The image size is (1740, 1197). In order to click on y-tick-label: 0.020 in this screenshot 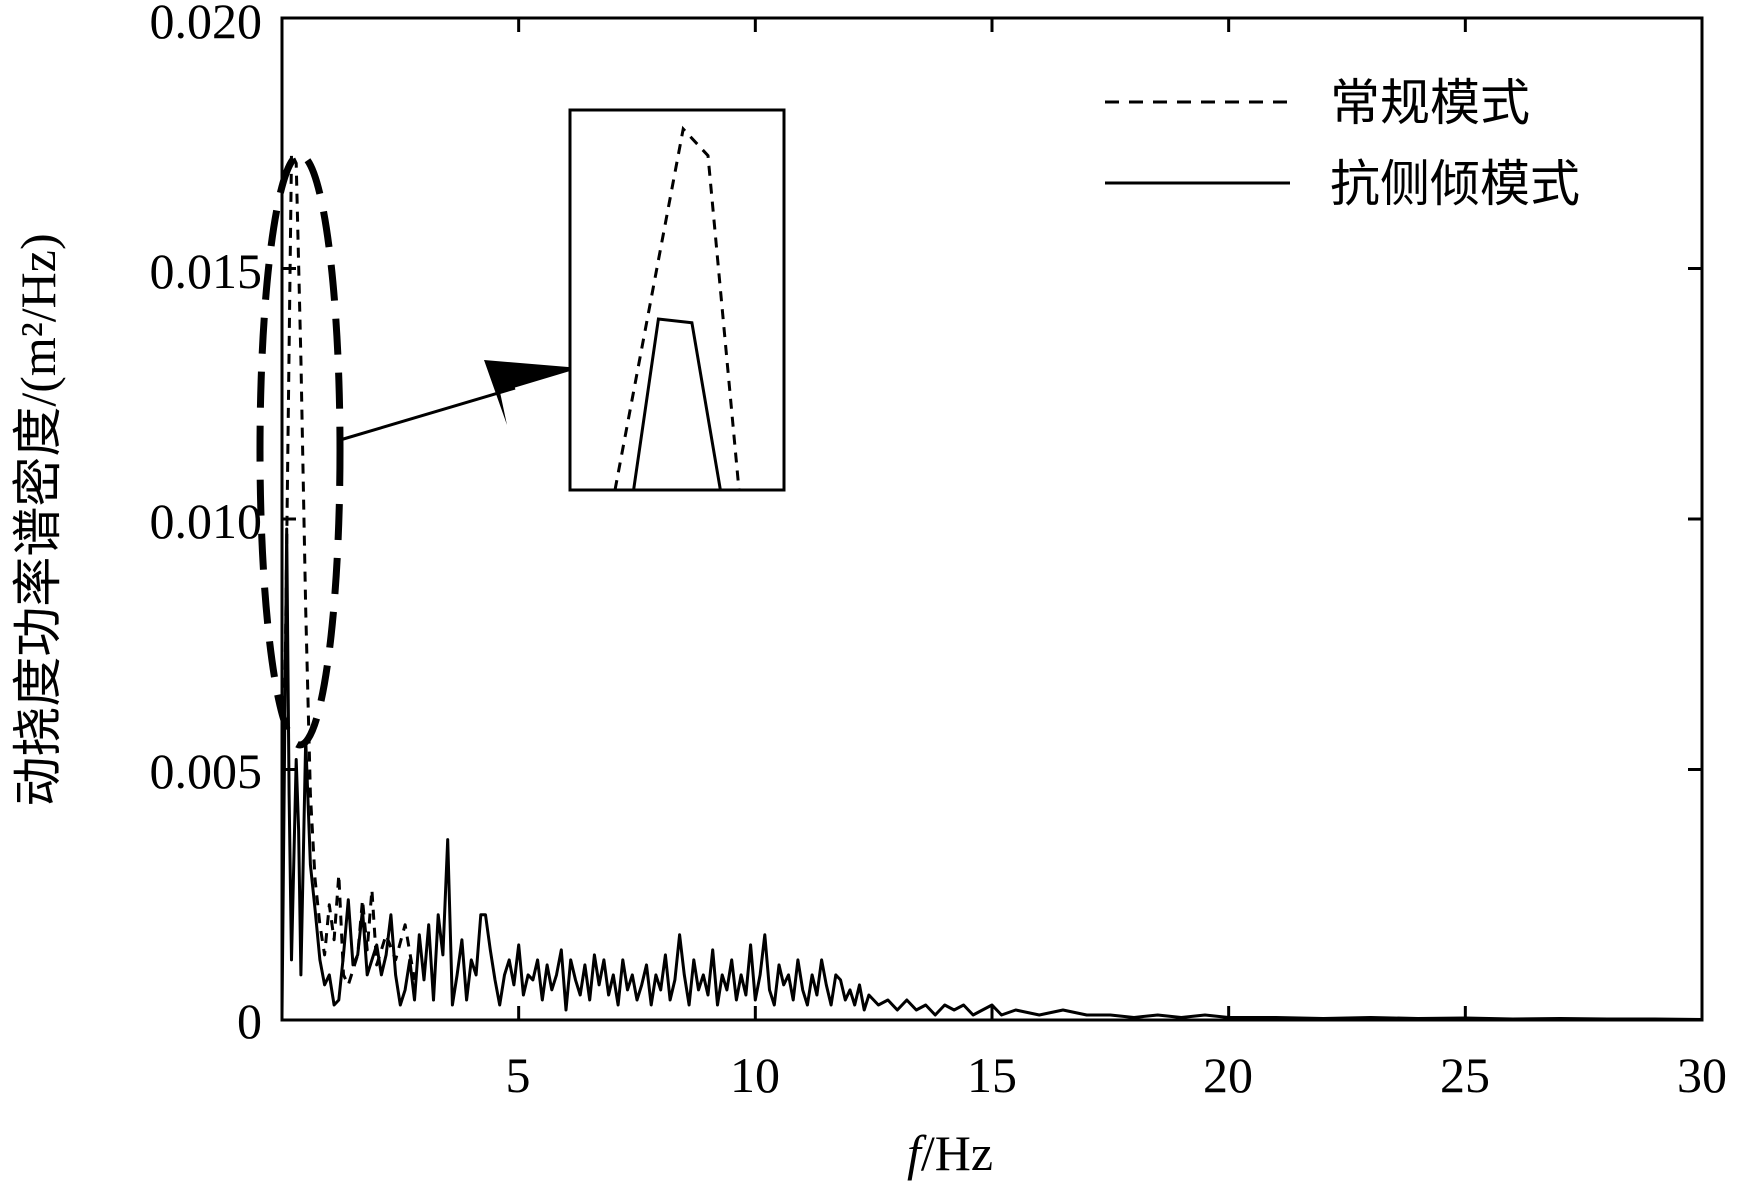, I will do `click(206, 24)`.